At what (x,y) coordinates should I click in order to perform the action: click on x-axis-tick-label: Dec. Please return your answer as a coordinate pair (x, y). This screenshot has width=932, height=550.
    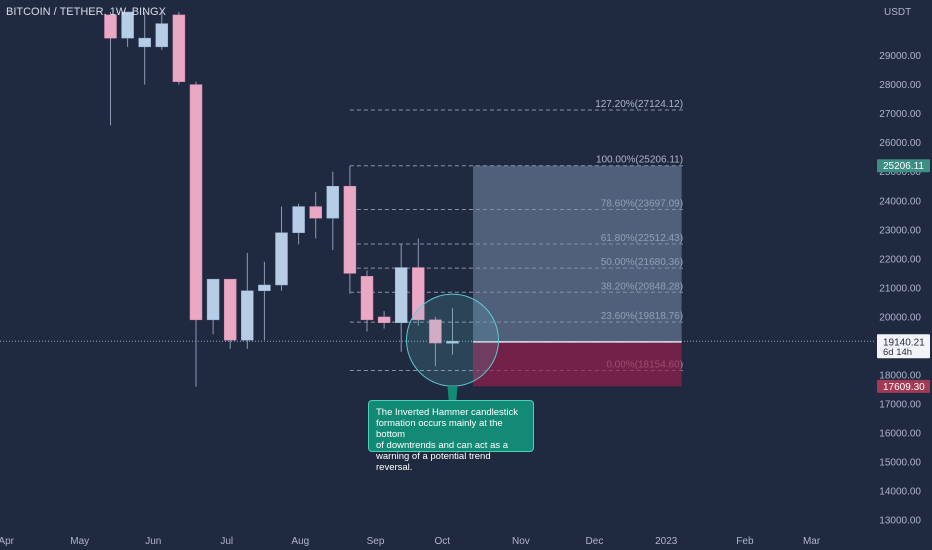
    Looking at the image, I should click on (595, 541).